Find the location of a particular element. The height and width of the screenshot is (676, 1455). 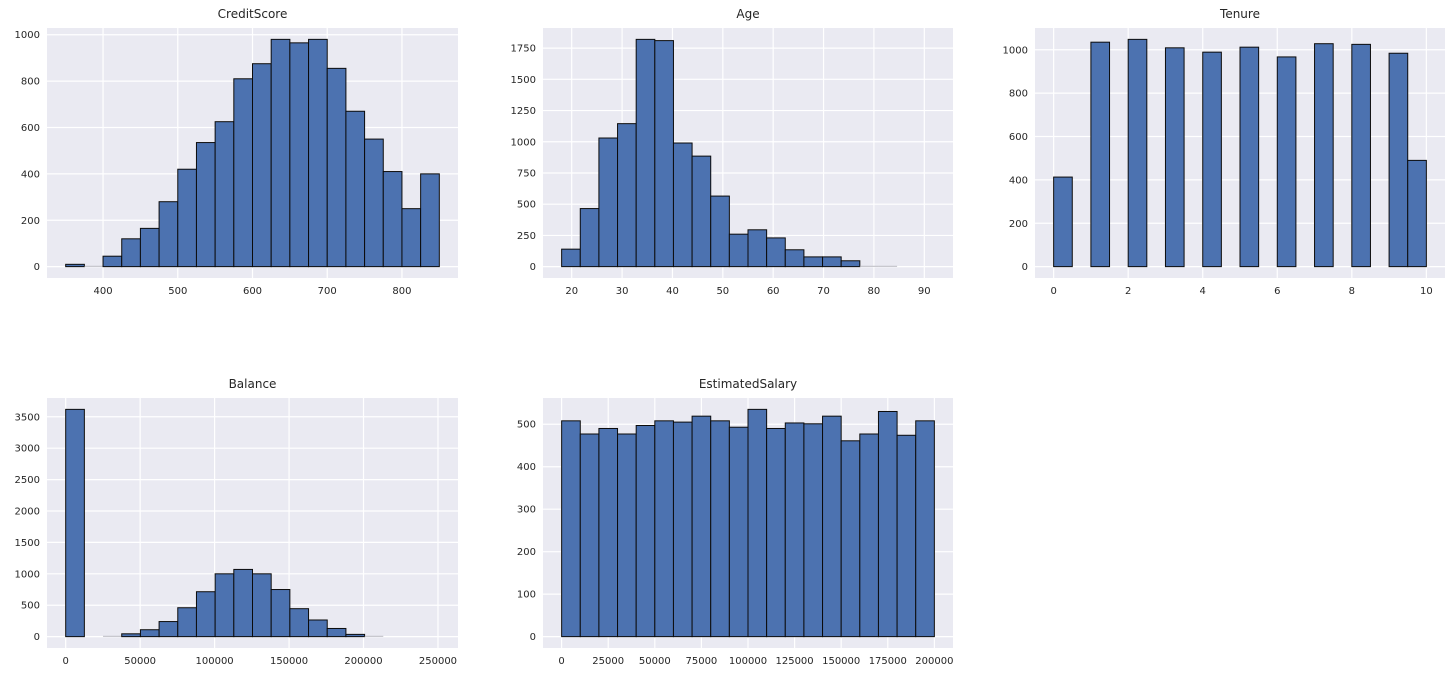

x-tick-label: 10 is located at coordinates (1426, 291).